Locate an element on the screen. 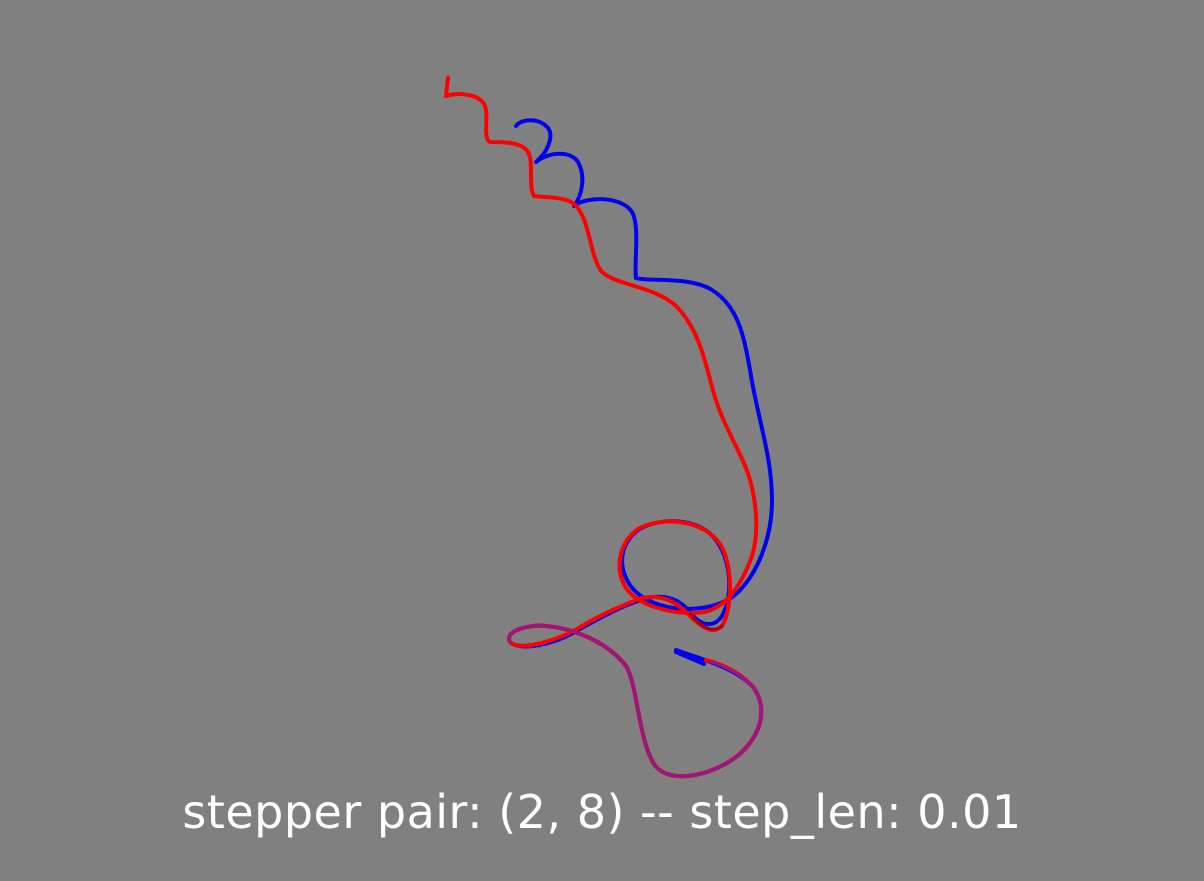 Image resolution: width=1204 pixels, height=881 pixels. trajectory-knot-overlap is located at coordinates (706, 621).